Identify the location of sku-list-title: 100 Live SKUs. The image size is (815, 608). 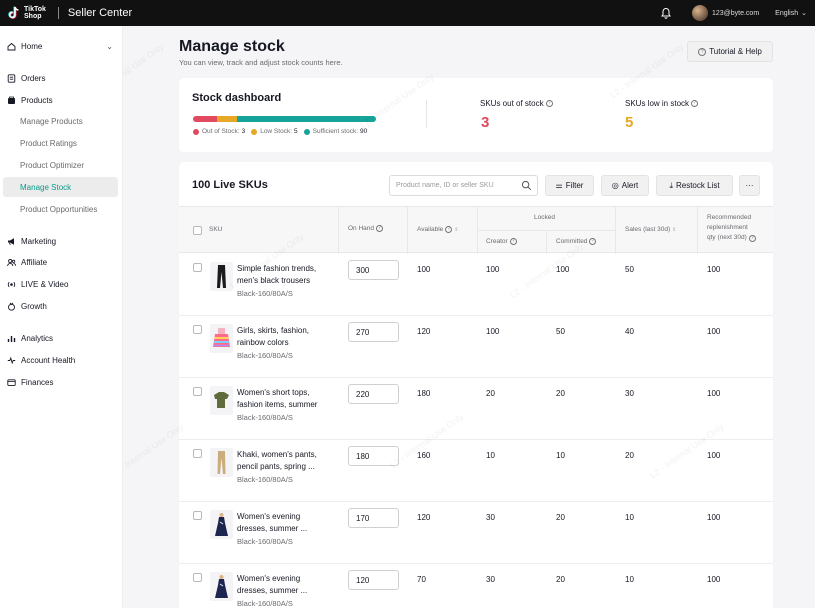
(230, 185).